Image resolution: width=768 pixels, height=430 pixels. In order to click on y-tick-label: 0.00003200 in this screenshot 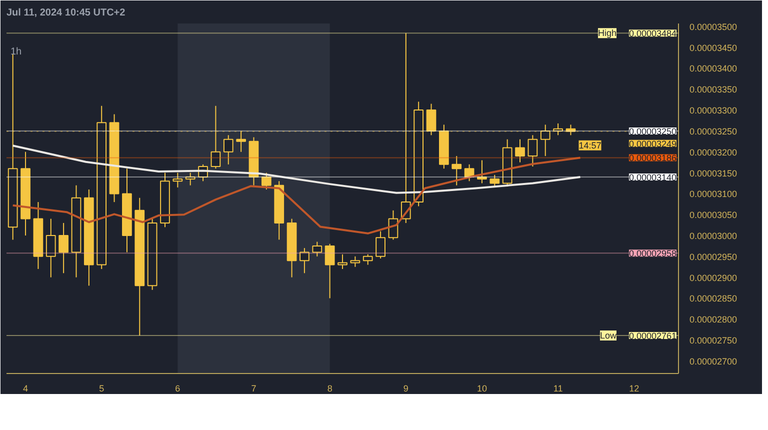, I will do `click(714, 152)`.